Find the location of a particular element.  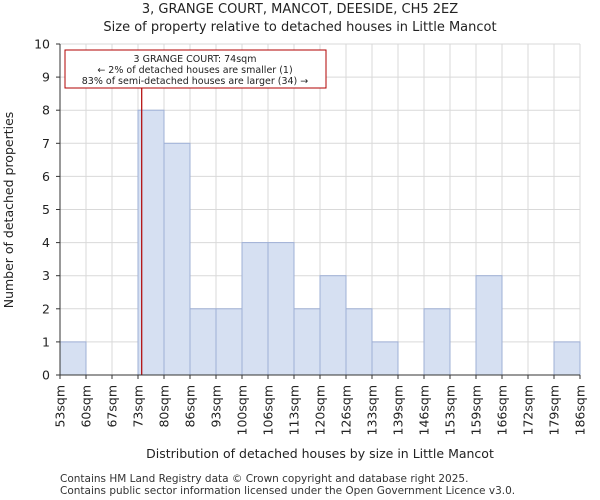

y-tick-label: 3 is located at coordinates (46, 275).